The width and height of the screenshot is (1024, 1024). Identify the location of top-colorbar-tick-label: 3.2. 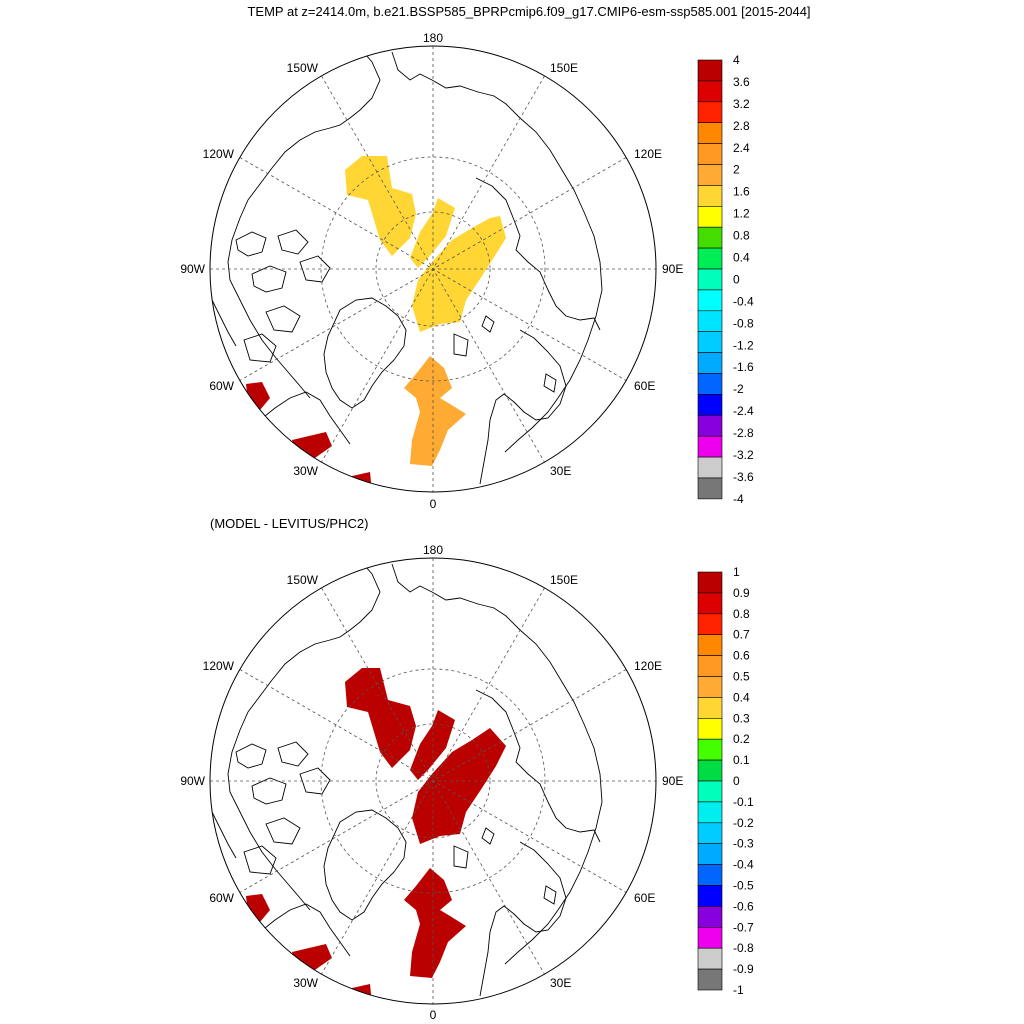
(741, 104).